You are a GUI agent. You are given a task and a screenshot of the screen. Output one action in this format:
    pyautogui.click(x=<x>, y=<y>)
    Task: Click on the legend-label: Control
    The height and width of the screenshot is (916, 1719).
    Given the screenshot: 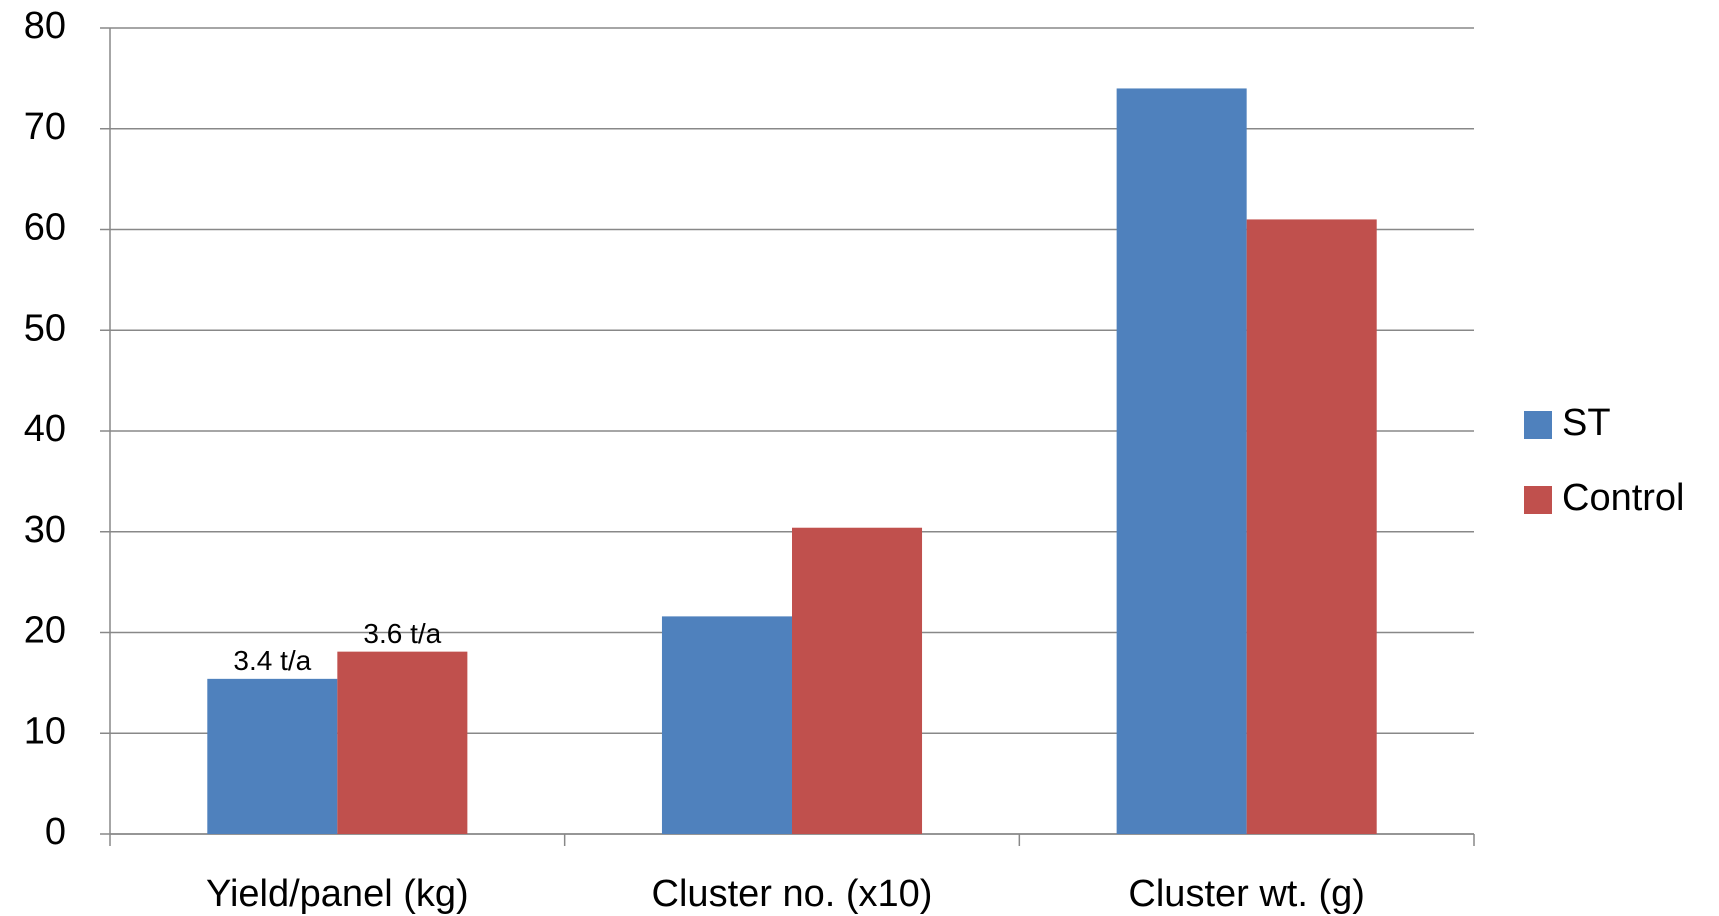 What is the action you would take?
    pyautogui.click(x=1623, y=498)
    